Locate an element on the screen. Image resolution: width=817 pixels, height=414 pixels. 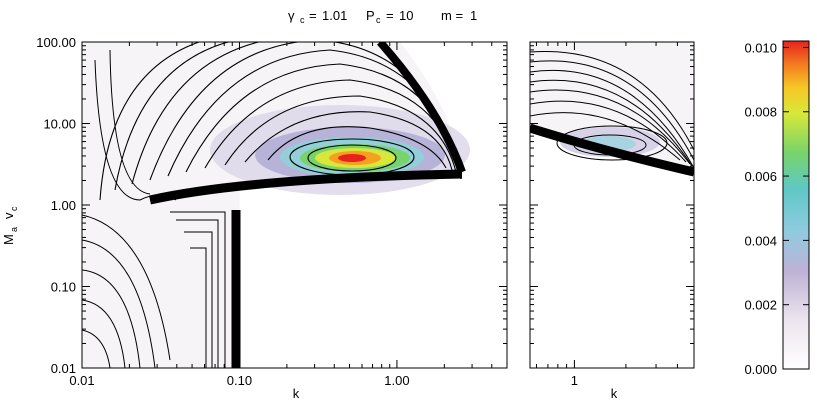
title-gamma: γ is located at coordinates (291, 15).